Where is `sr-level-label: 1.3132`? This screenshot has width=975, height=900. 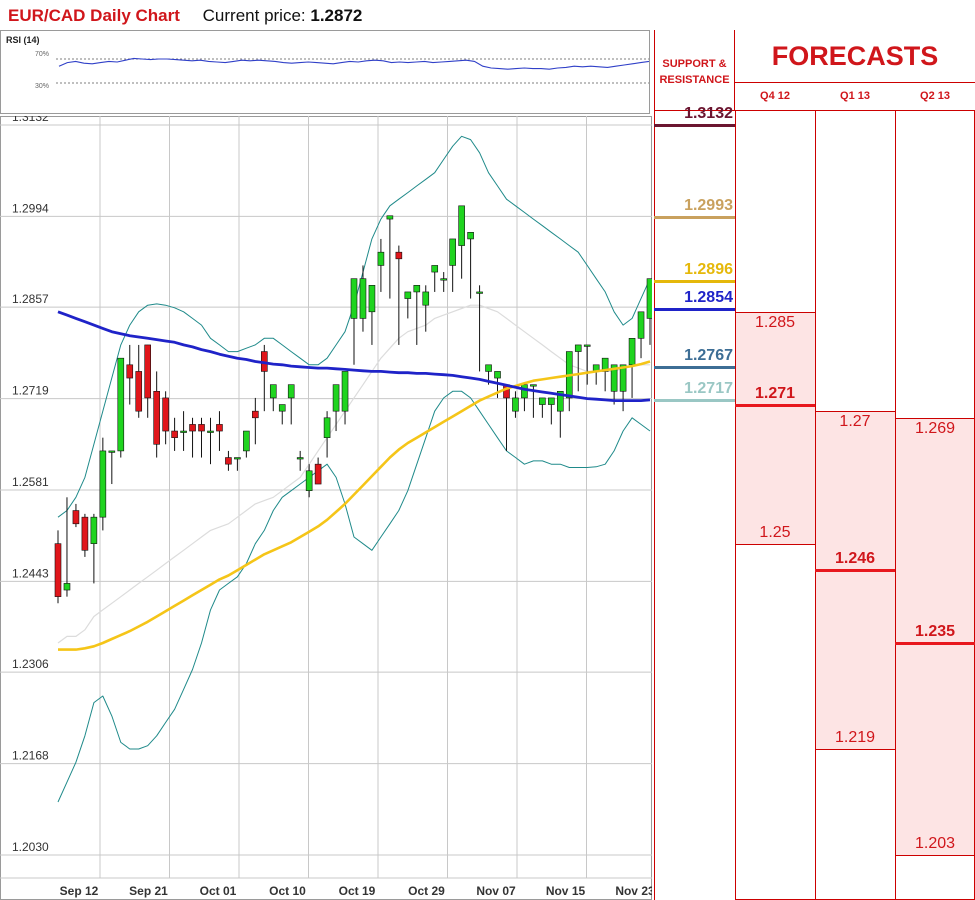
sr-level-label: 1.3132 is located at coordinates (708, 113).